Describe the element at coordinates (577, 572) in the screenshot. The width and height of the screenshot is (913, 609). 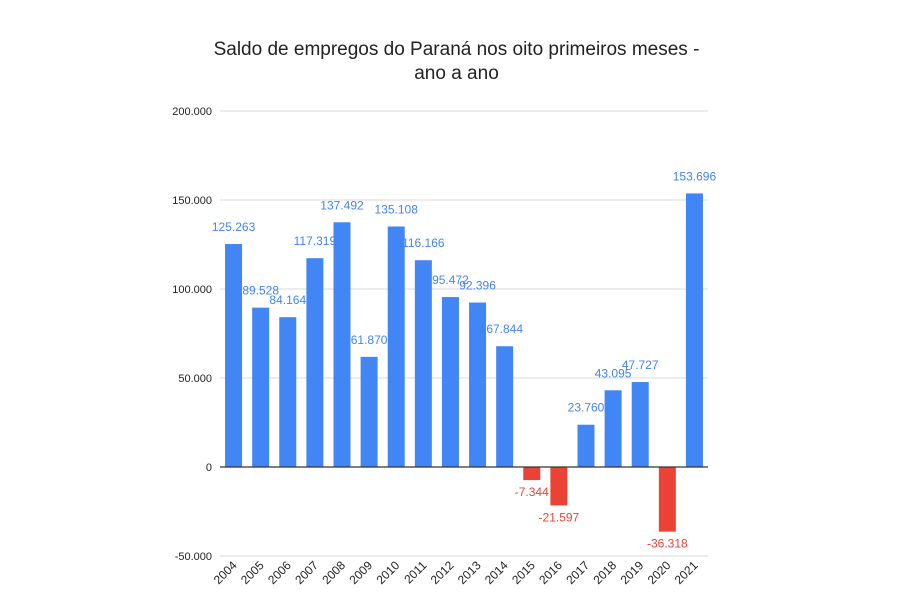
I see `x-tick-label: 2017` at that location.